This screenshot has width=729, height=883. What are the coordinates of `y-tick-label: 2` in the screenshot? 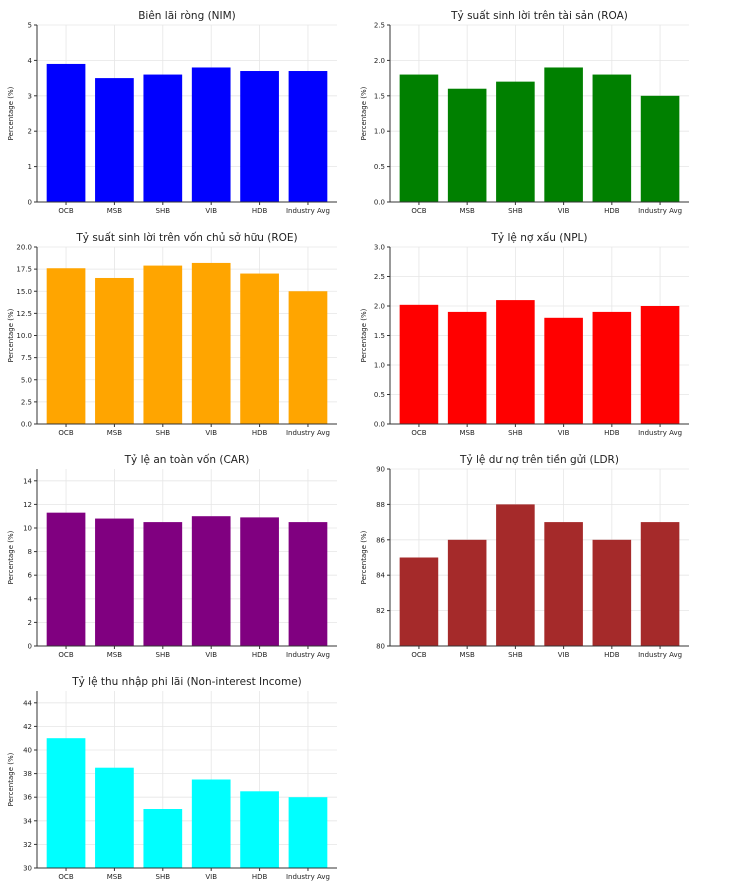 It's located at (30, 623).